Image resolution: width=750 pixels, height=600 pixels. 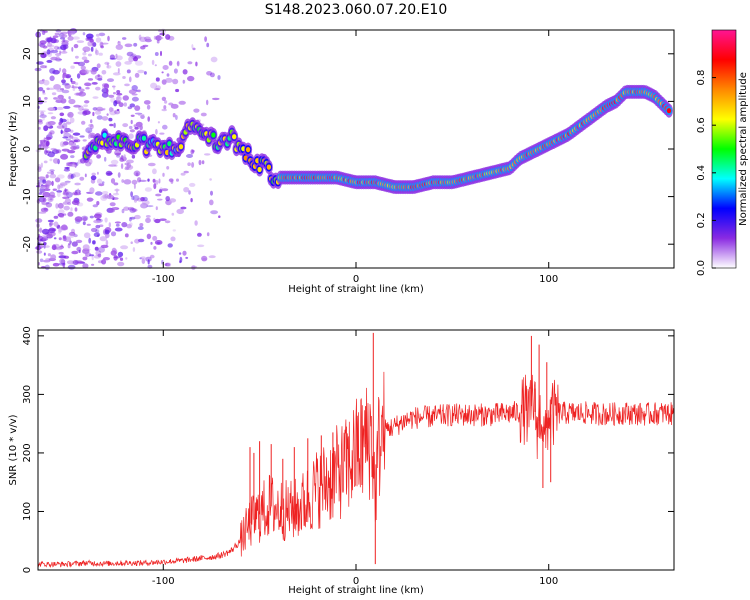 What do you see at coordinates (701, 220) in the screenshot?
I see `colorbar-tick-label: 0.2` at bounding box center [701, 220].